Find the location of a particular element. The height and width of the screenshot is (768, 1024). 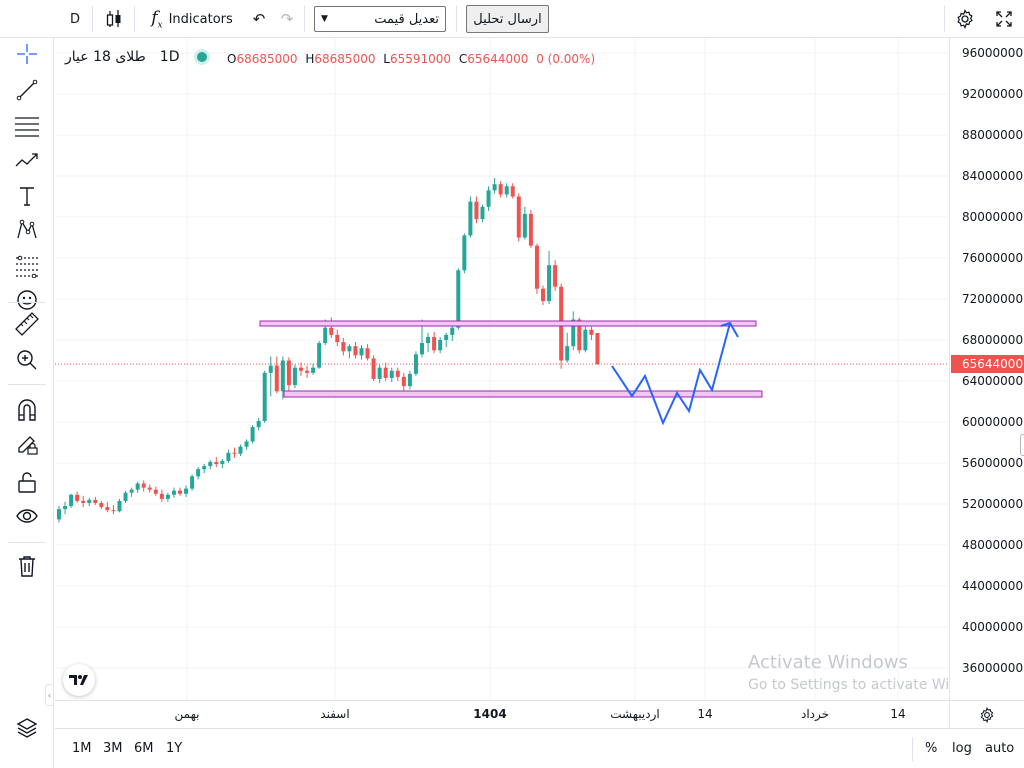

settings-button is located at coordinates (965, 19).